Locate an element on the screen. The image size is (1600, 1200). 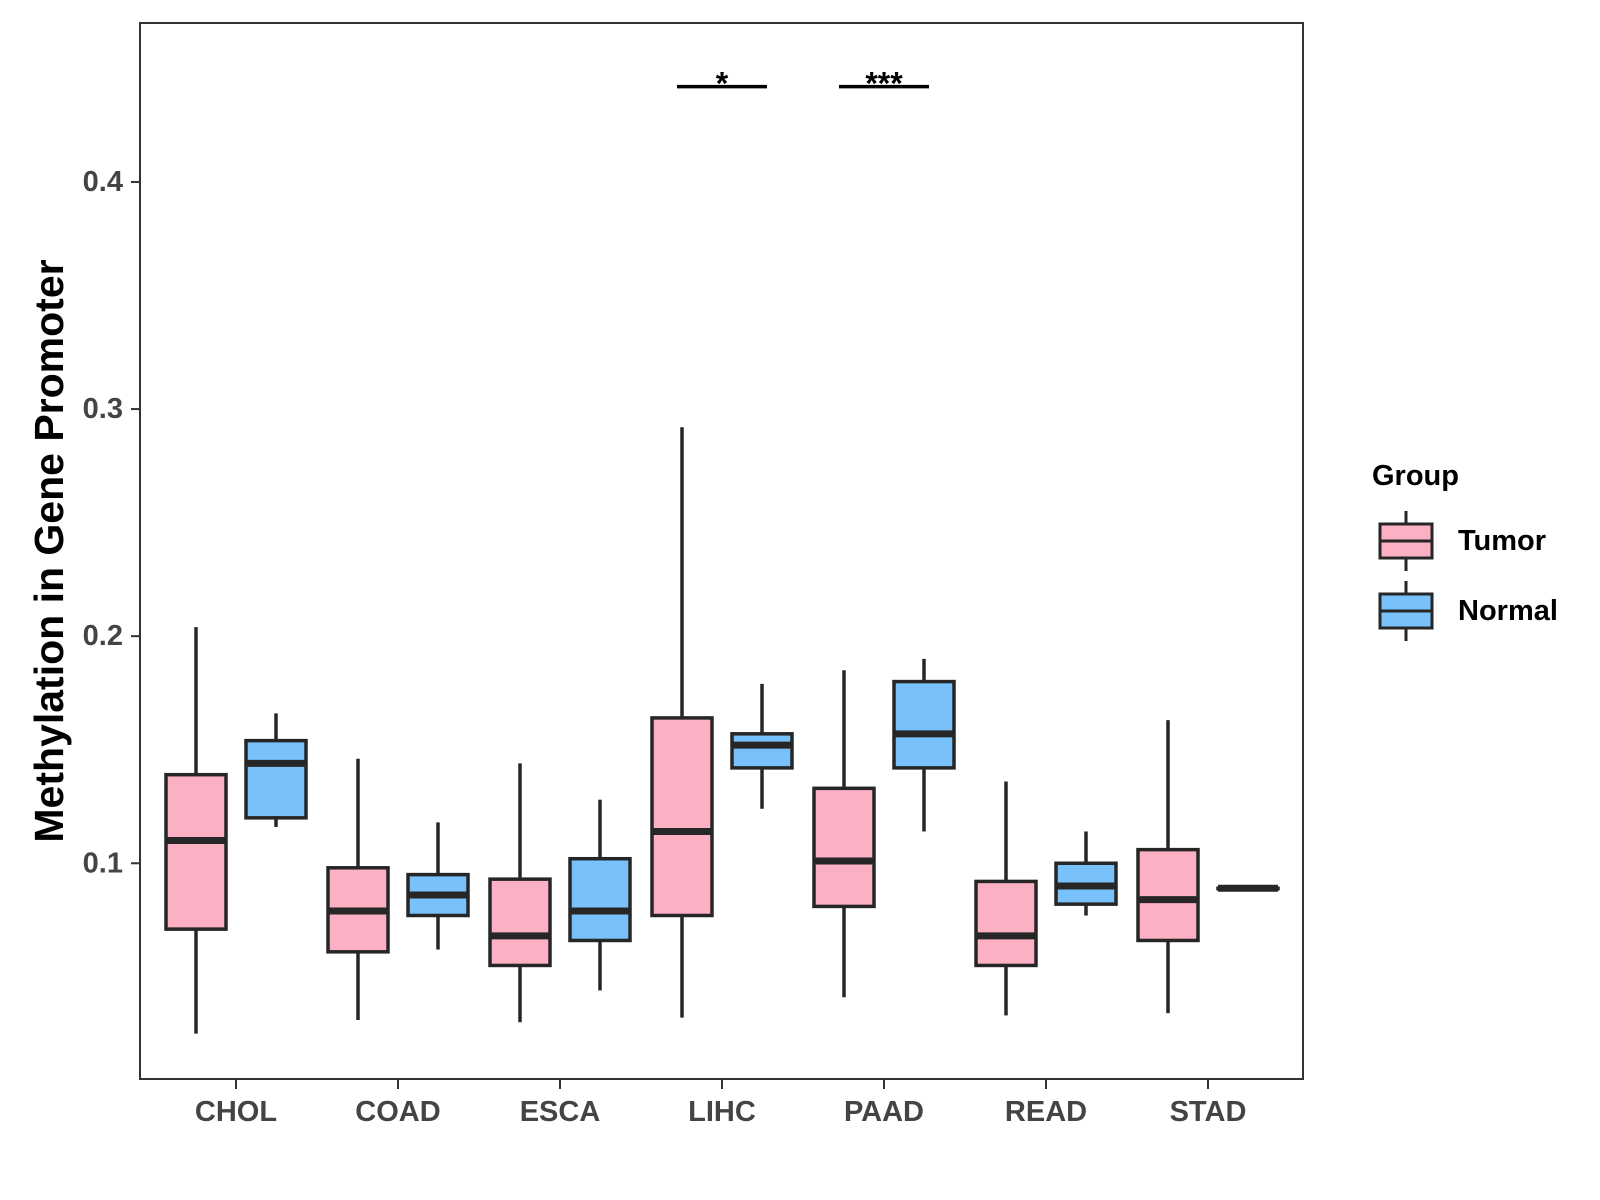
y-tick-label: 0.3 is located at coordinates (103, 409).